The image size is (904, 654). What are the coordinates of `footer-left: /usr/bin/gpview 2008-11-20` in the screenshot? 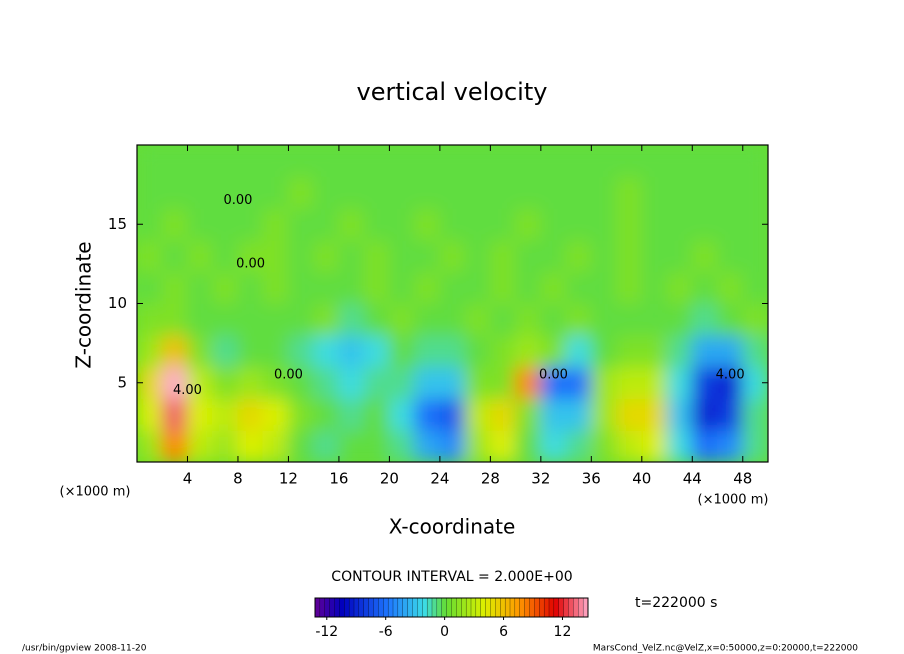 It's located at (84, 649).